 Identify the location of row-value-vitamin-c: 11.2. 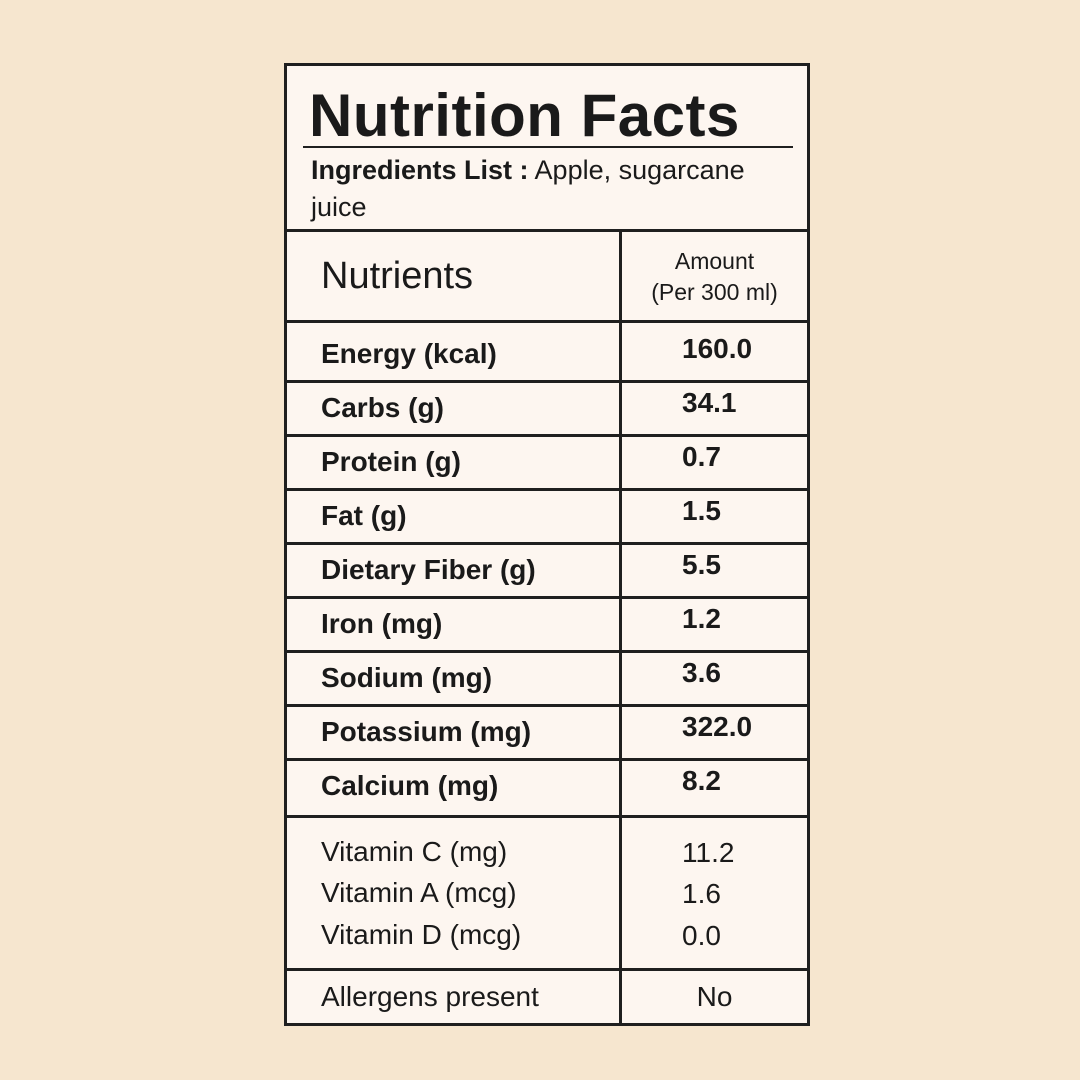
(708, 852).